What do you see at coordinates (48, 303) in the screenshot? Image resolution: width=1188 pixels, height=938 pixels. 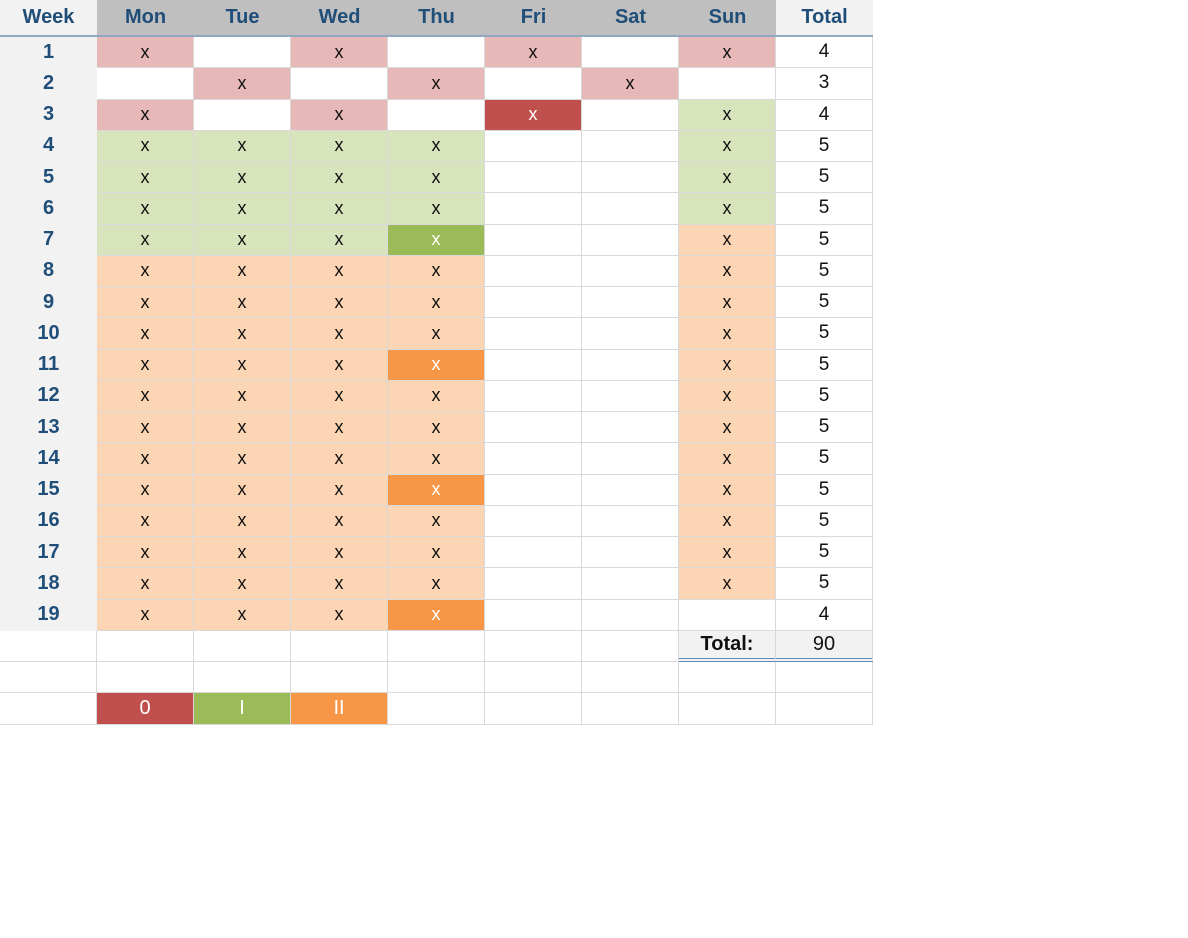 I see `week-number-cell: 9` at bounding box center [48, 303].